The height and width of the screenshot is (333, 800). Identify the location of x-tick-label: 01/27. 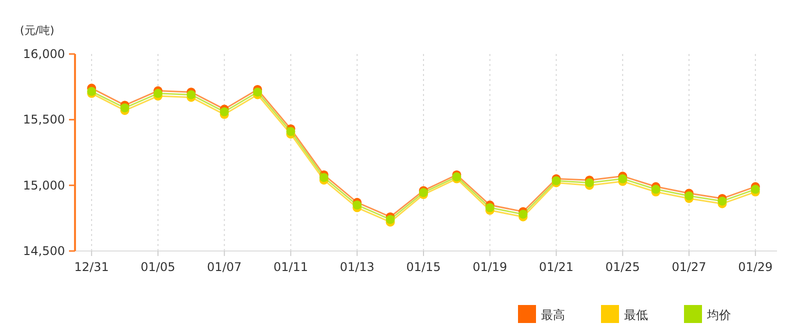
(689, 267).